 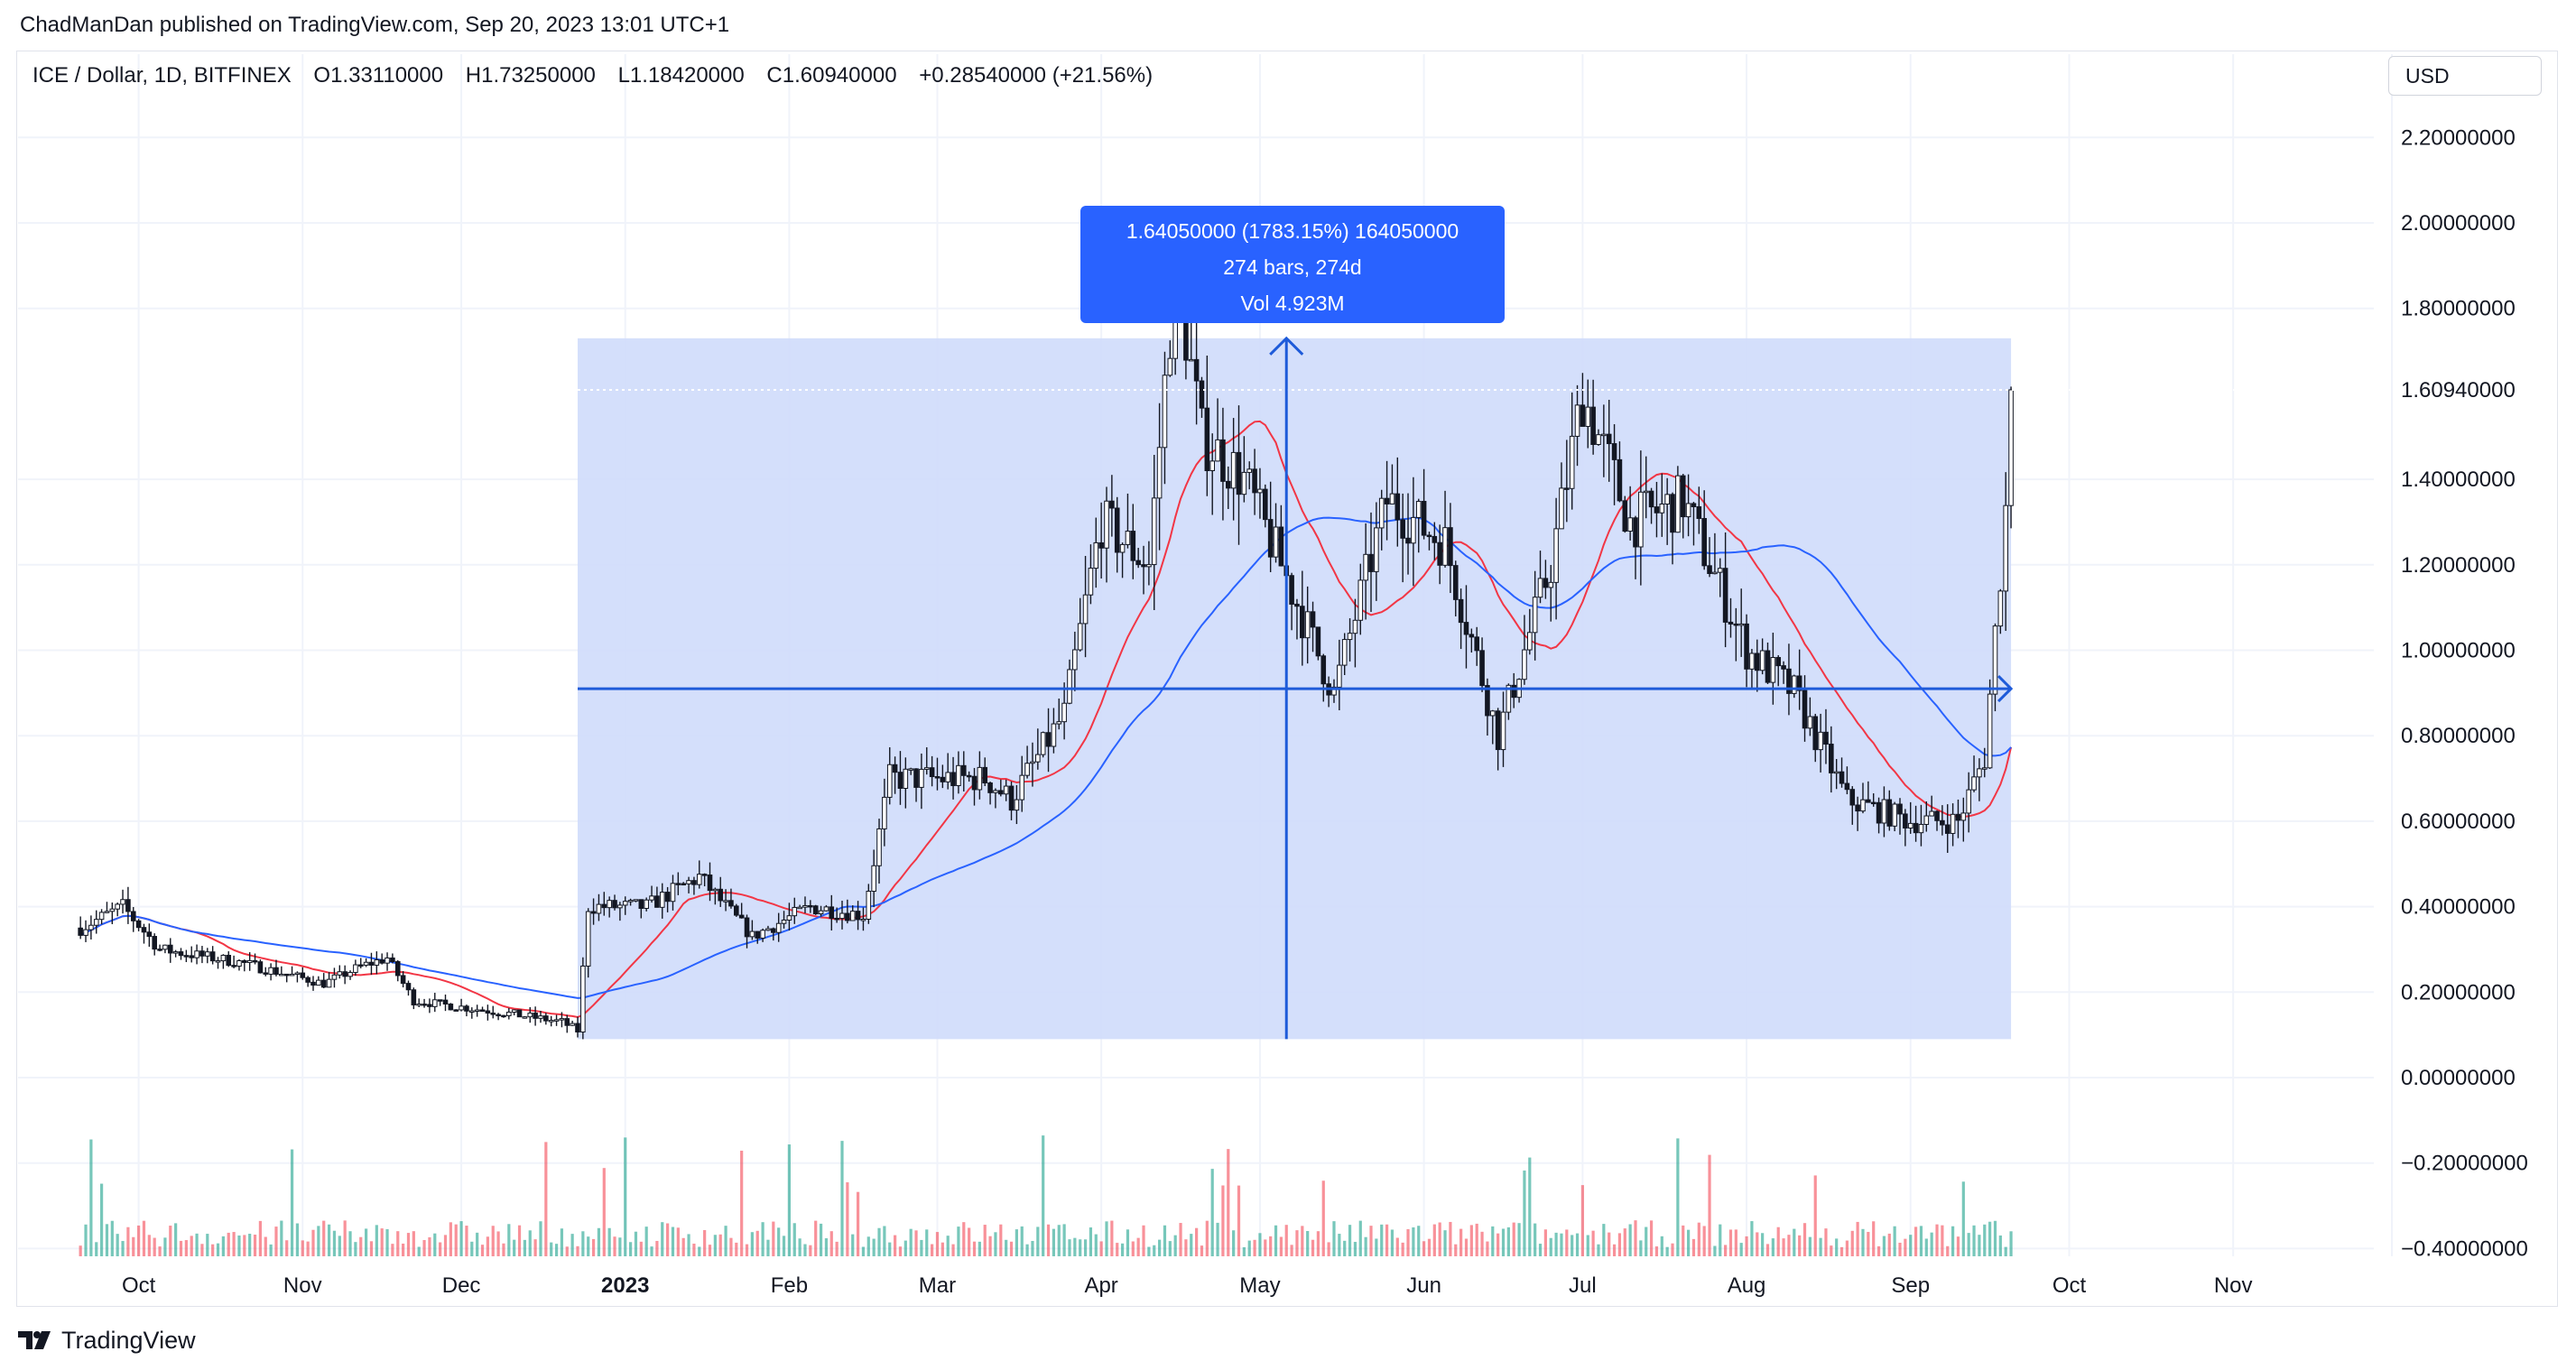 What do you see at coordinates (2465, 76) in the screenshot?
I see `currency-selector-button: USD` at bounding box center [2465, 76].